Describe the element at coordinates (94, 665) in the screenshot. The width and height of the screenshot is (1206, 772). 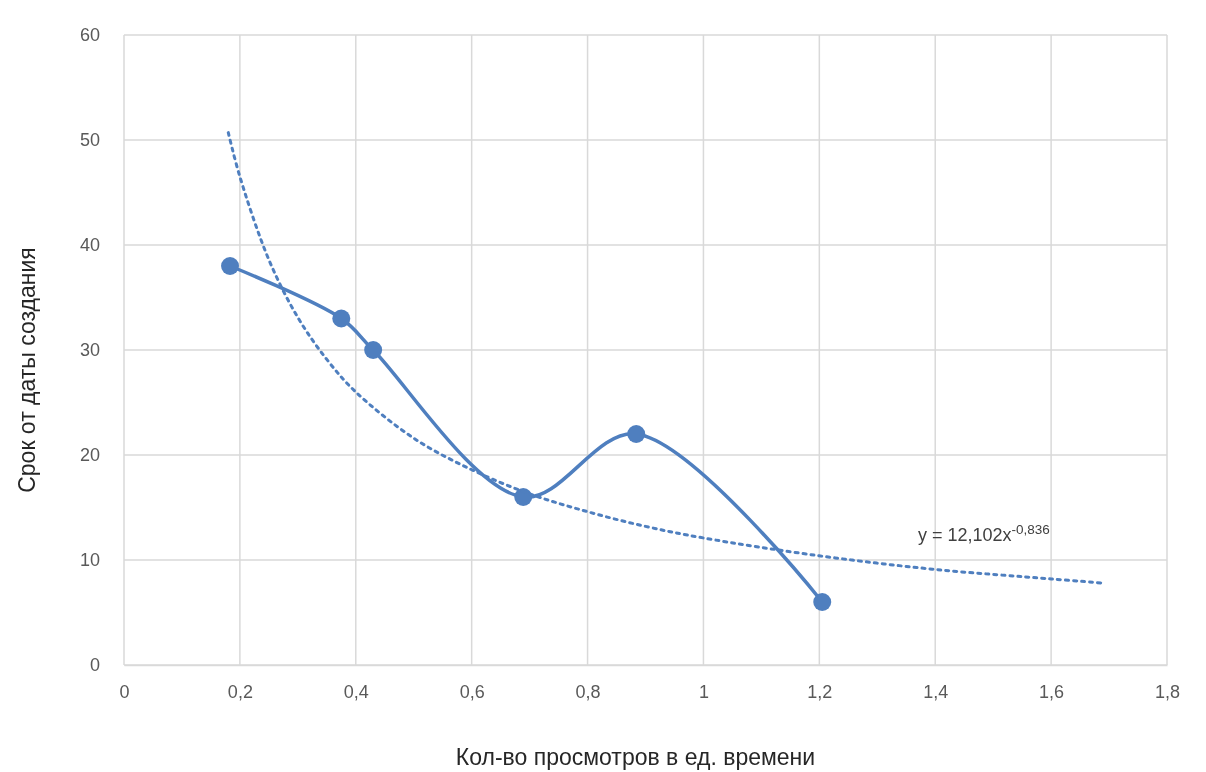
I see `y-tick-label: 0` at that location.